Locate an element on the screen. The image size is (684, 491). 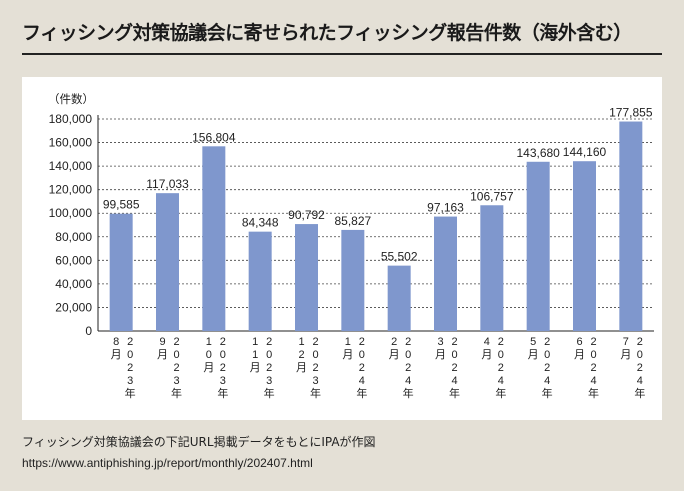
bar-value-label: 99,585 is located at coordinates (121, 205).